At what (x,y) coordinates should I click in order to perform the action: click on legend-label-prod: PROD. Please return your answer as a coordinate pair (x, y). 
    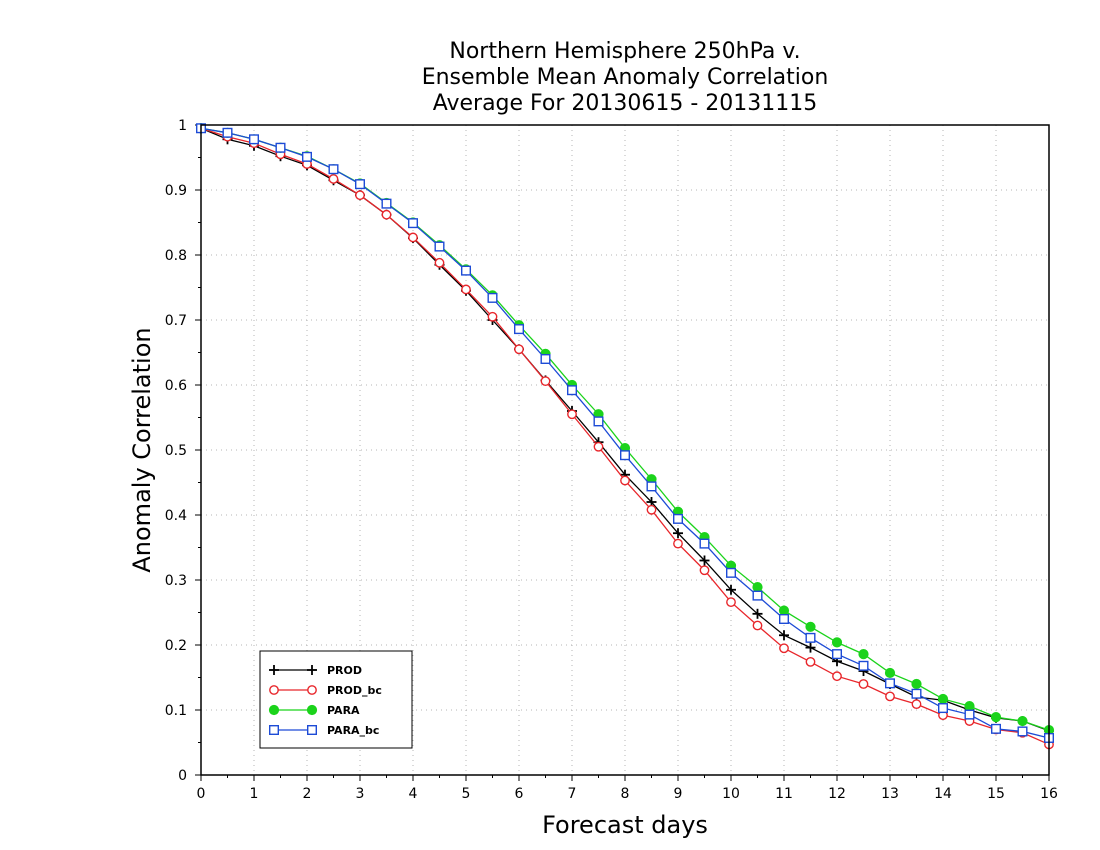
    Looking at the image, I should click on (344, 670).